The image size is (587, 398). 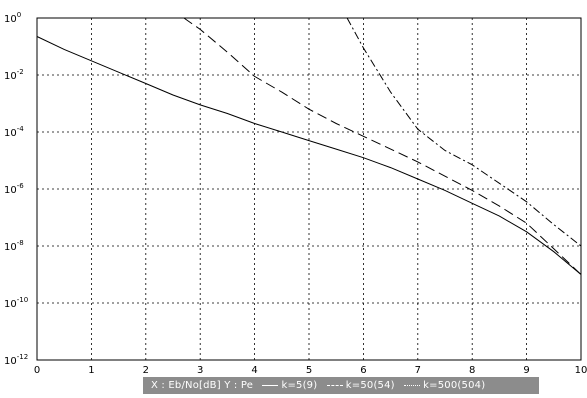 I want to click on y-tick-label: 10⁰, so click(x=12, y=18).